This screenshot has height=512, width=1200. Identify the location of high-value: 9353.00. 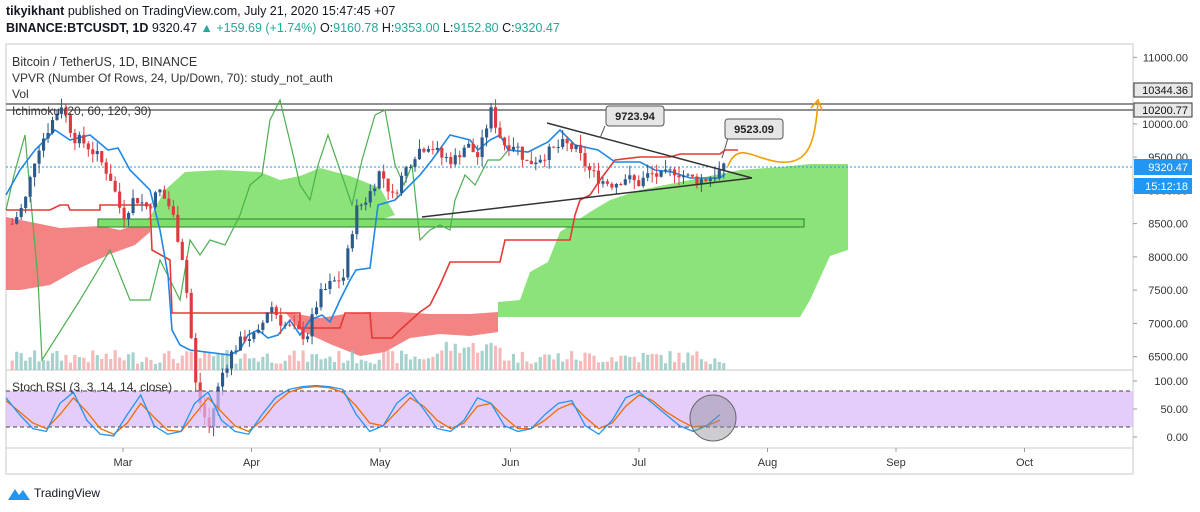
(417, 28).